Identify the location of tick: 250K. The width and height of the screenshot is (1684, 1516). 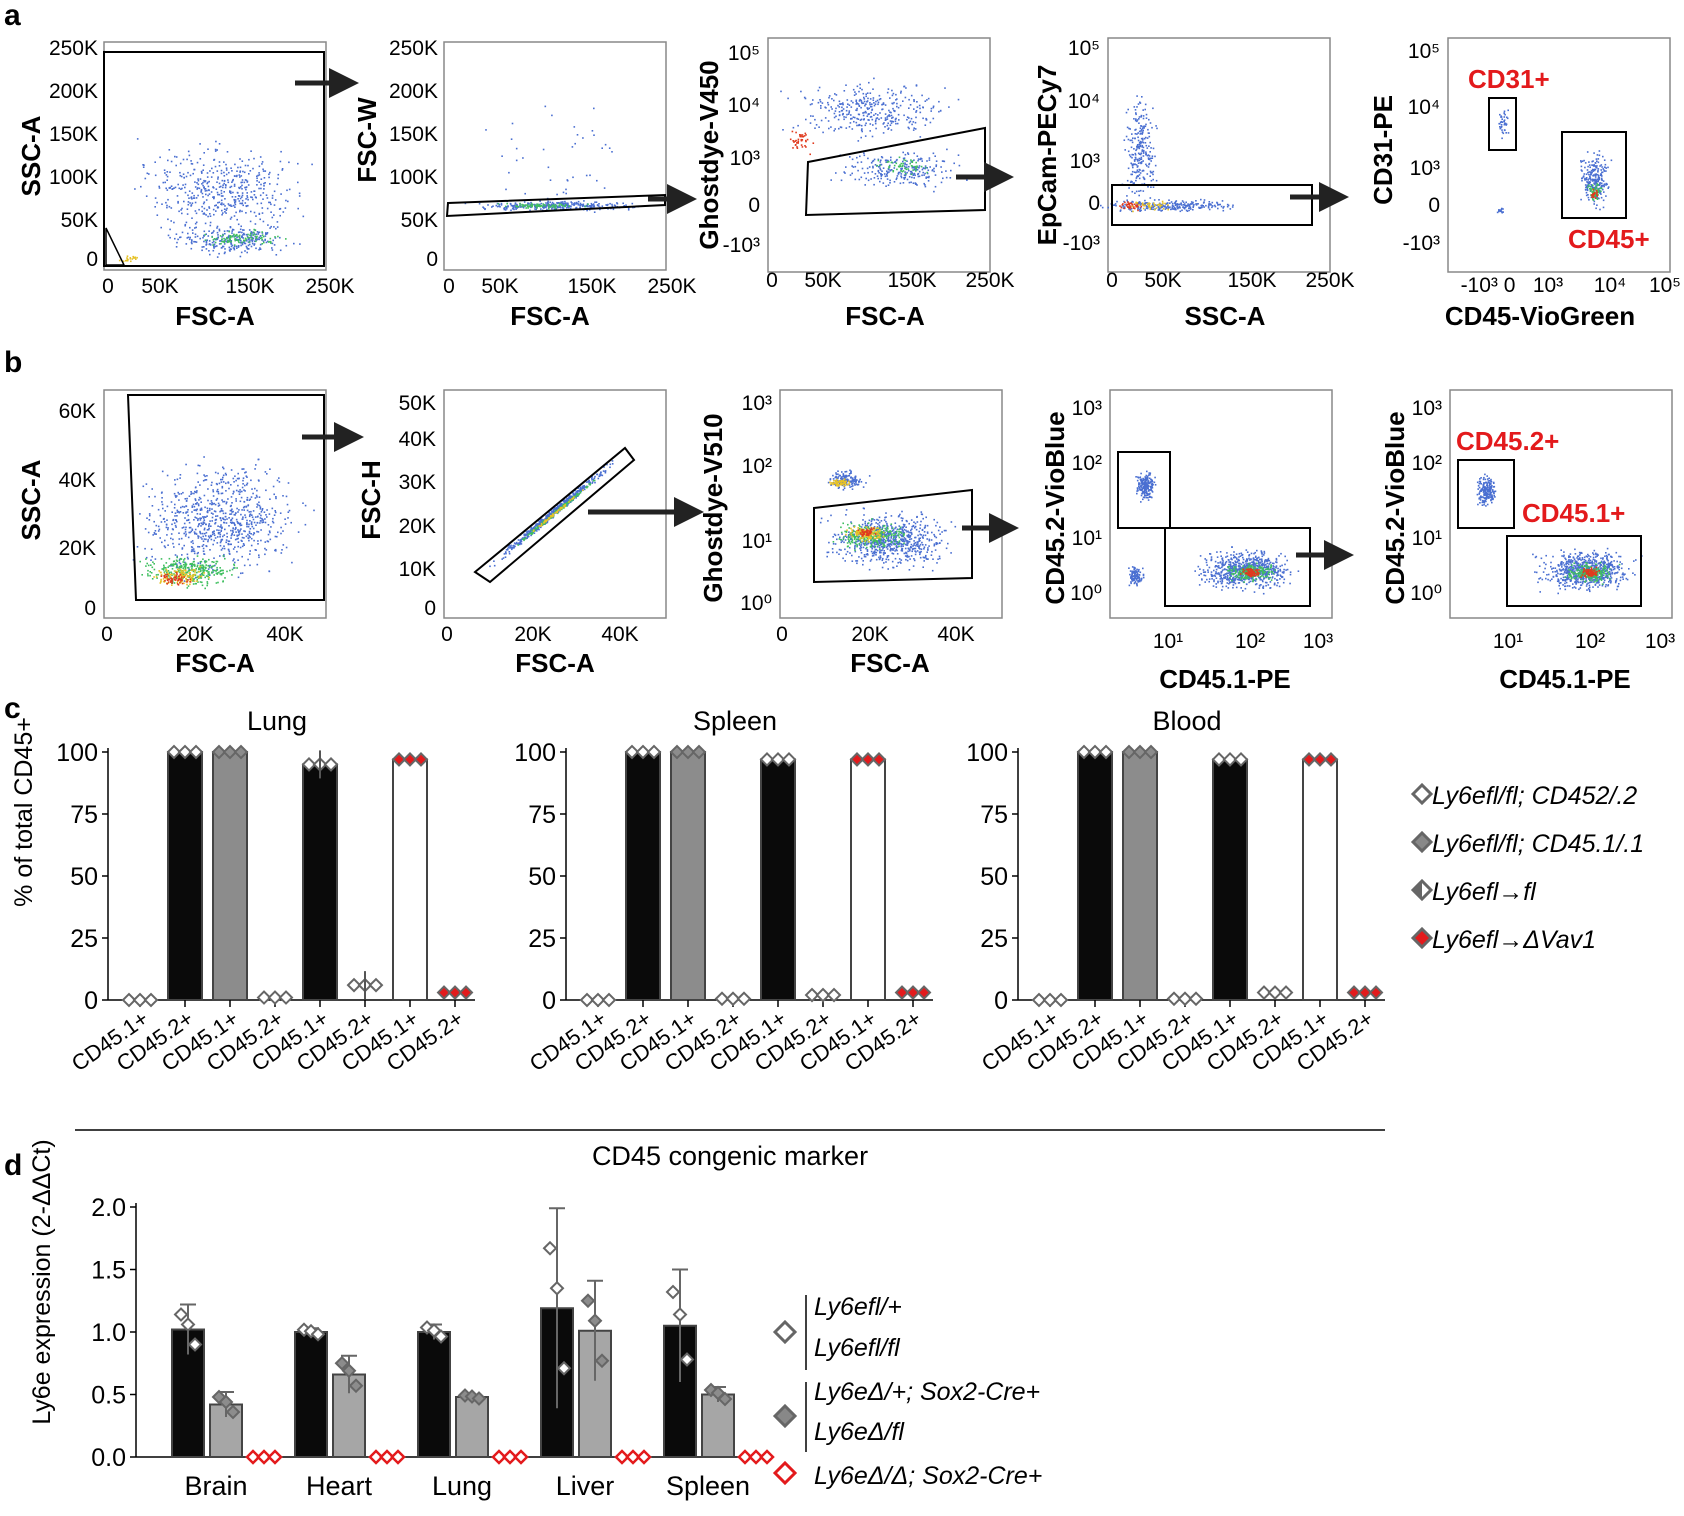
(671, 286).